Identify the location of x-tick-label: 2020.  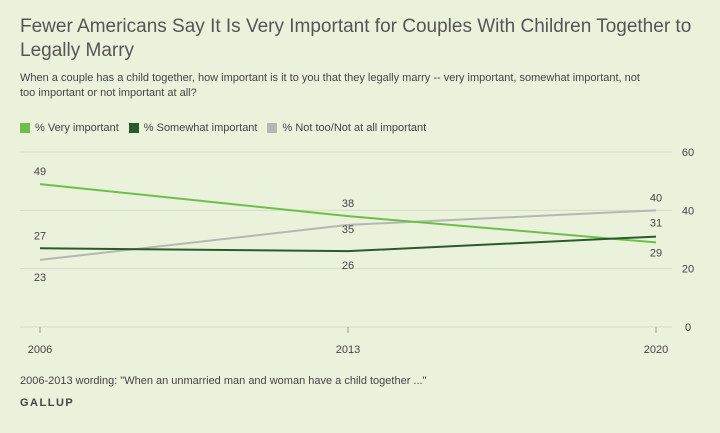
(656, 350).